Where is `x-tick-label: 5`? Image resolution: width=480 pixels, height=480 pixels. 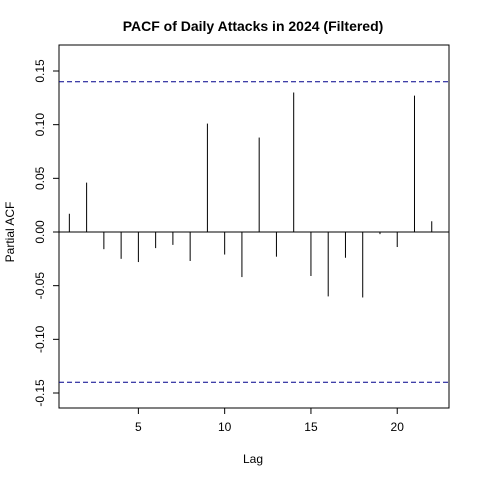 x-tick-label: 5 is located at coordinates (138, 427).